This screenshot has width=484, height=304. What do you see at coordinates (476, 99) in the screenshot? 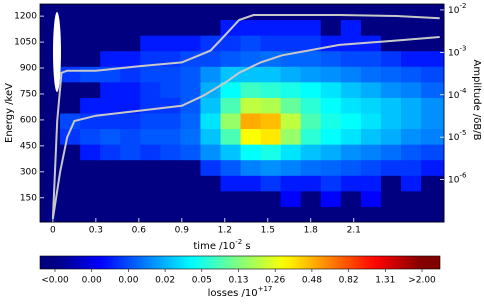
I see `y2-axis-label: Amplitude /δB/B` at bounding box center [476, 99].